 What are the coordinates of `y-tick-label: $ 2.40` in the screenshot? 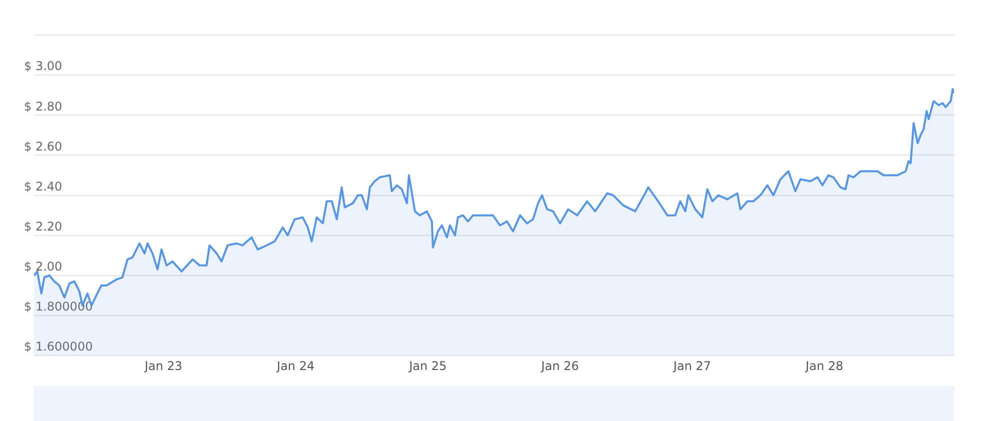 It's located at (43, 186).